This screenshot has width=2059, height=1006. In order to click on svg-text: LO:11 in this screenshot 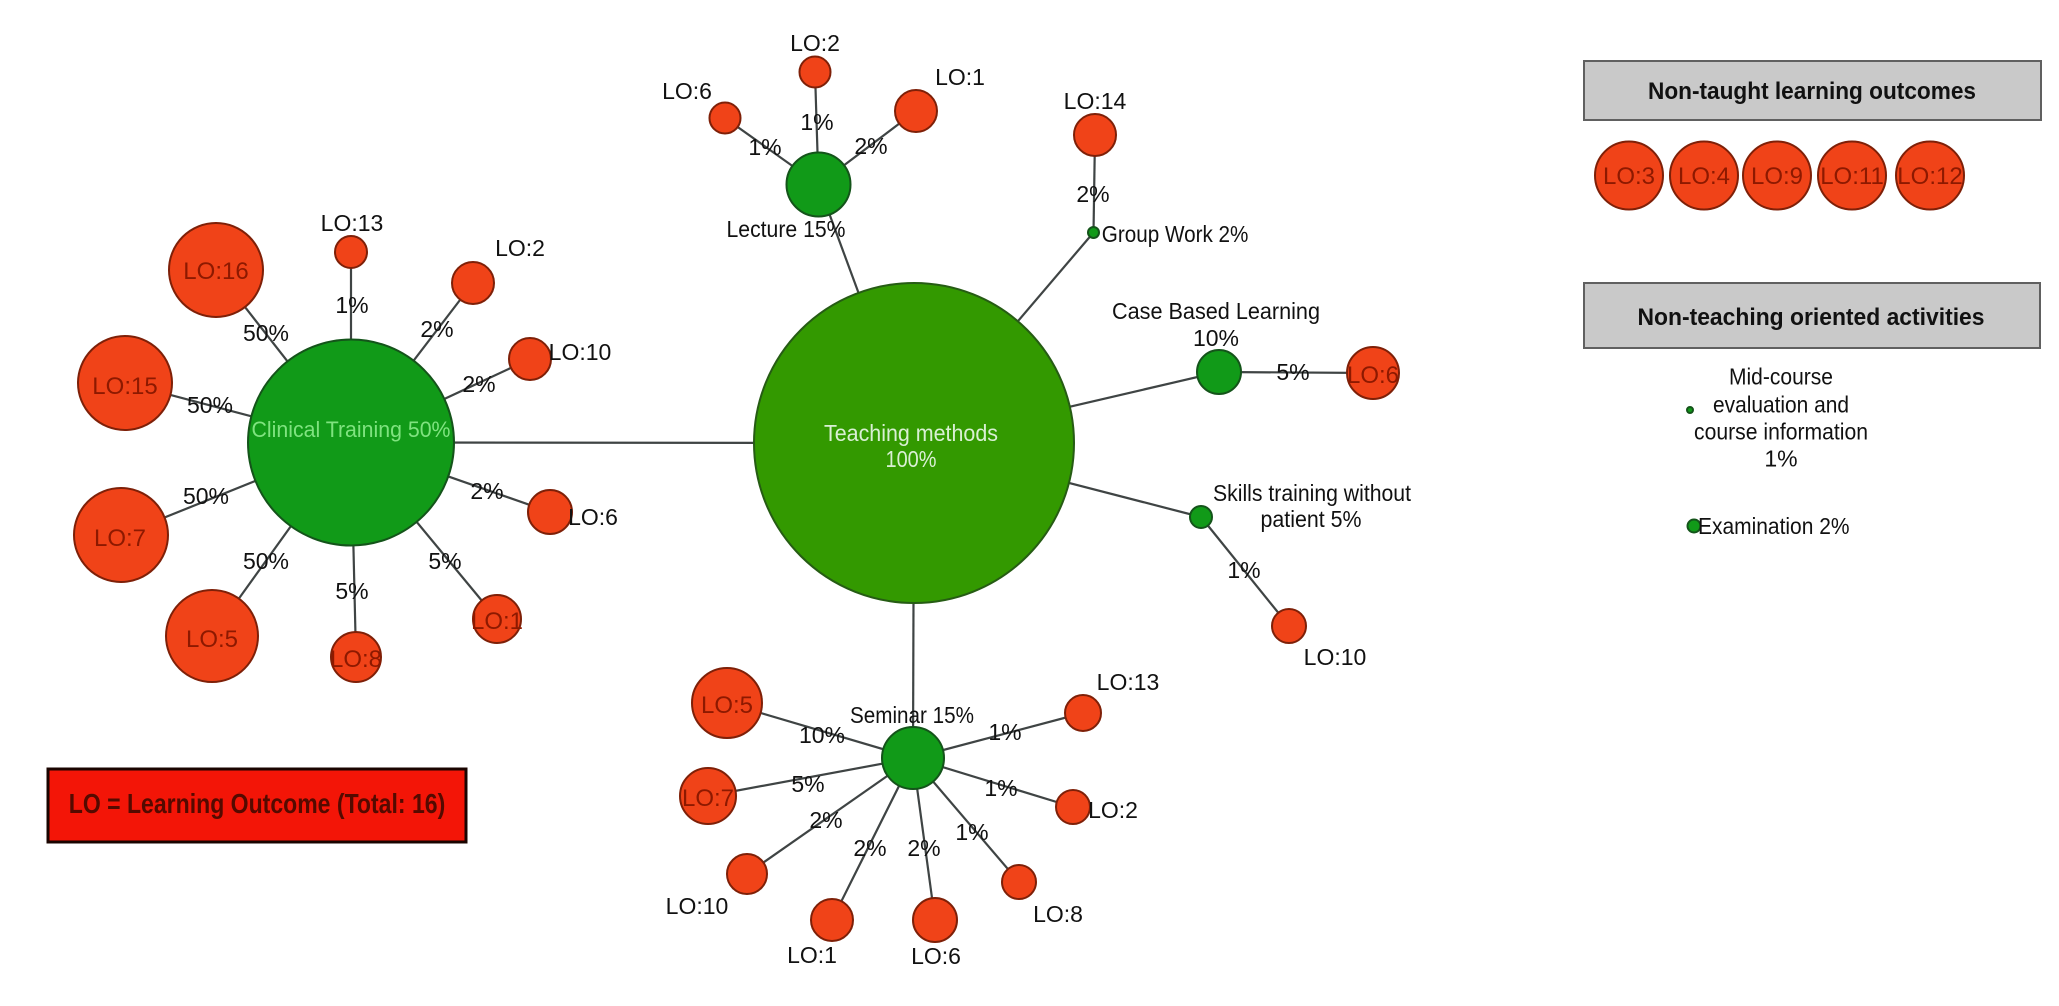, I will do `click(1852, 176)`.